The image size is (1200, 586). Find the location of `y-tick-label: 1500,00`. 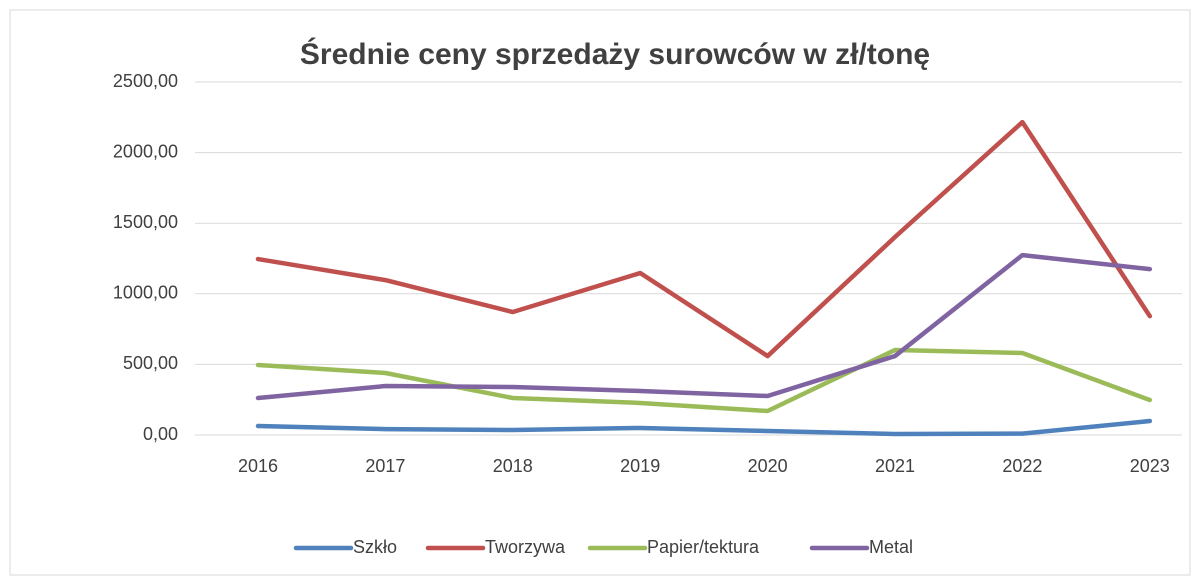

y-tick-label: 1500,00 is located at coordinates (145, 222).